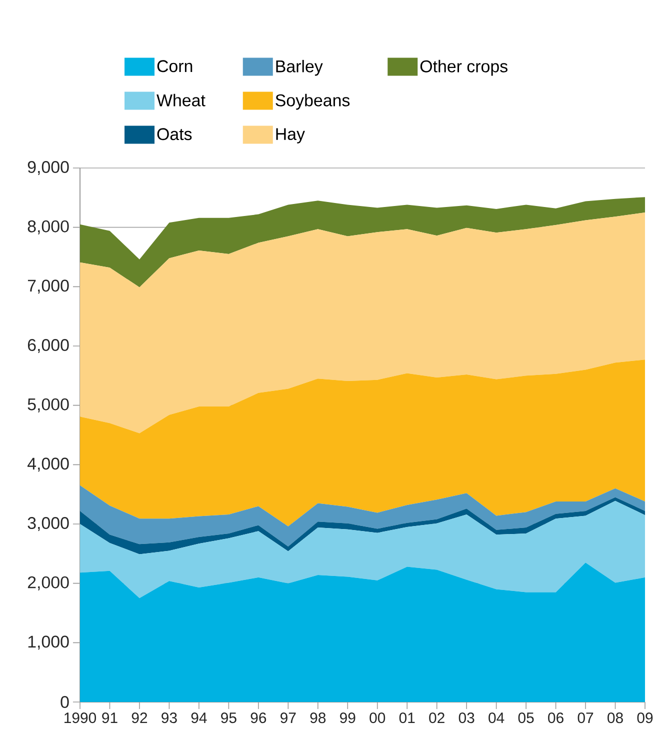 Image resolution: width=662 pixels, height=751 pixels. I want to click on x-tick-label: 06, so click(556, 718).